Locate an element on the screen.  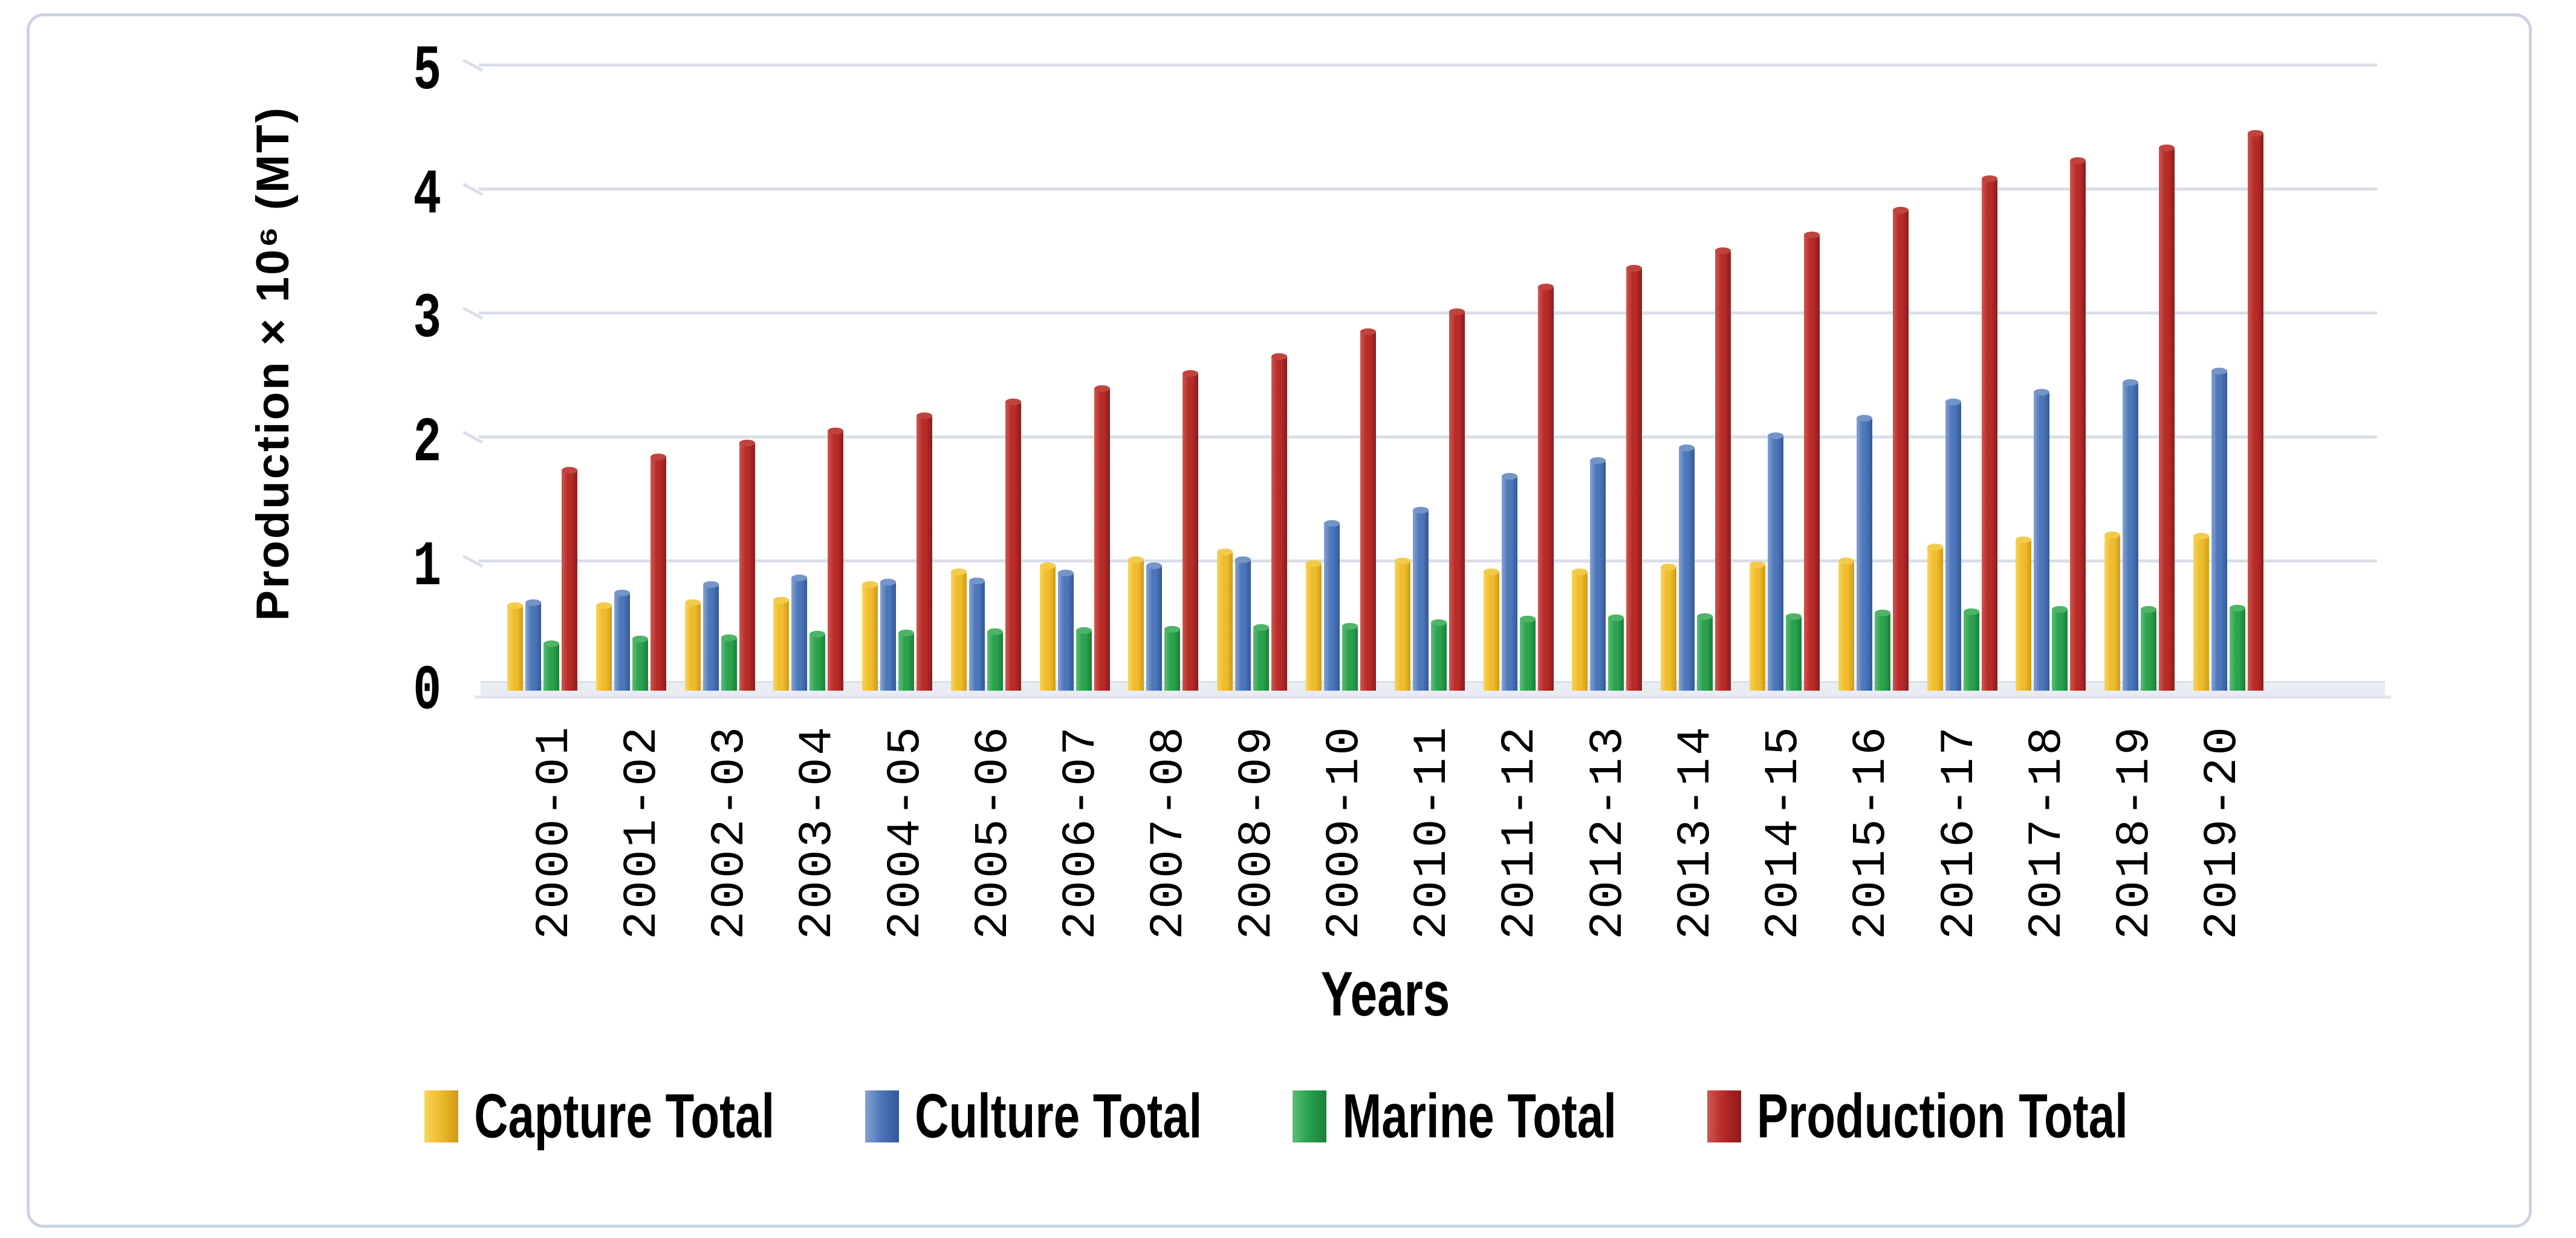
legend-item-capture-total: Capture Total is located at coordinates (599, 1116).